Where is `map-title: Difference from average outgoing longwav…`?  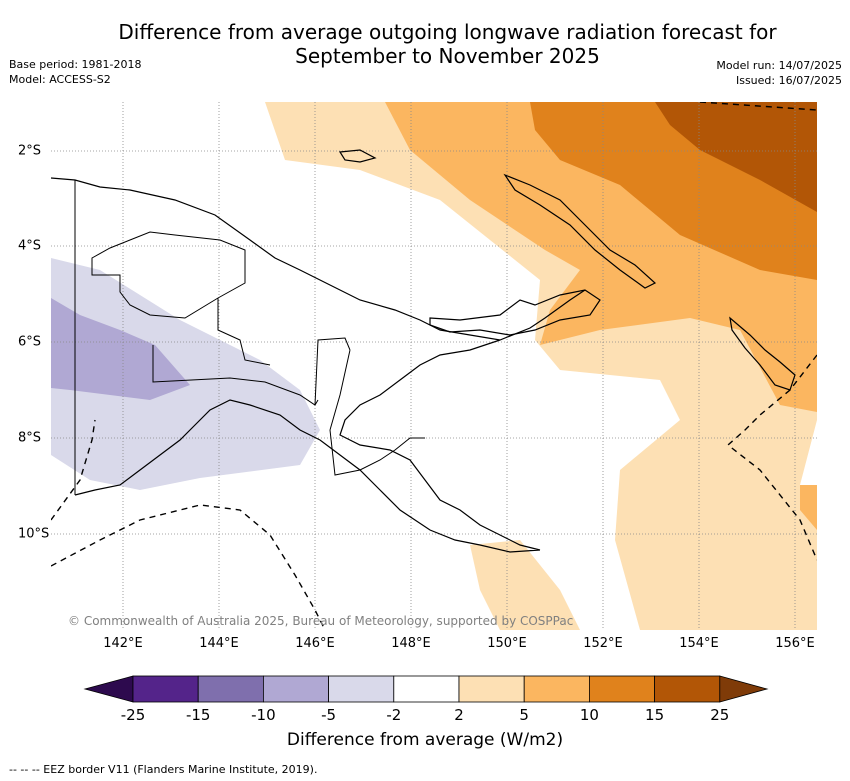 map-title: Difference from average outgoing longwav… is located at coordinates (447, 44).